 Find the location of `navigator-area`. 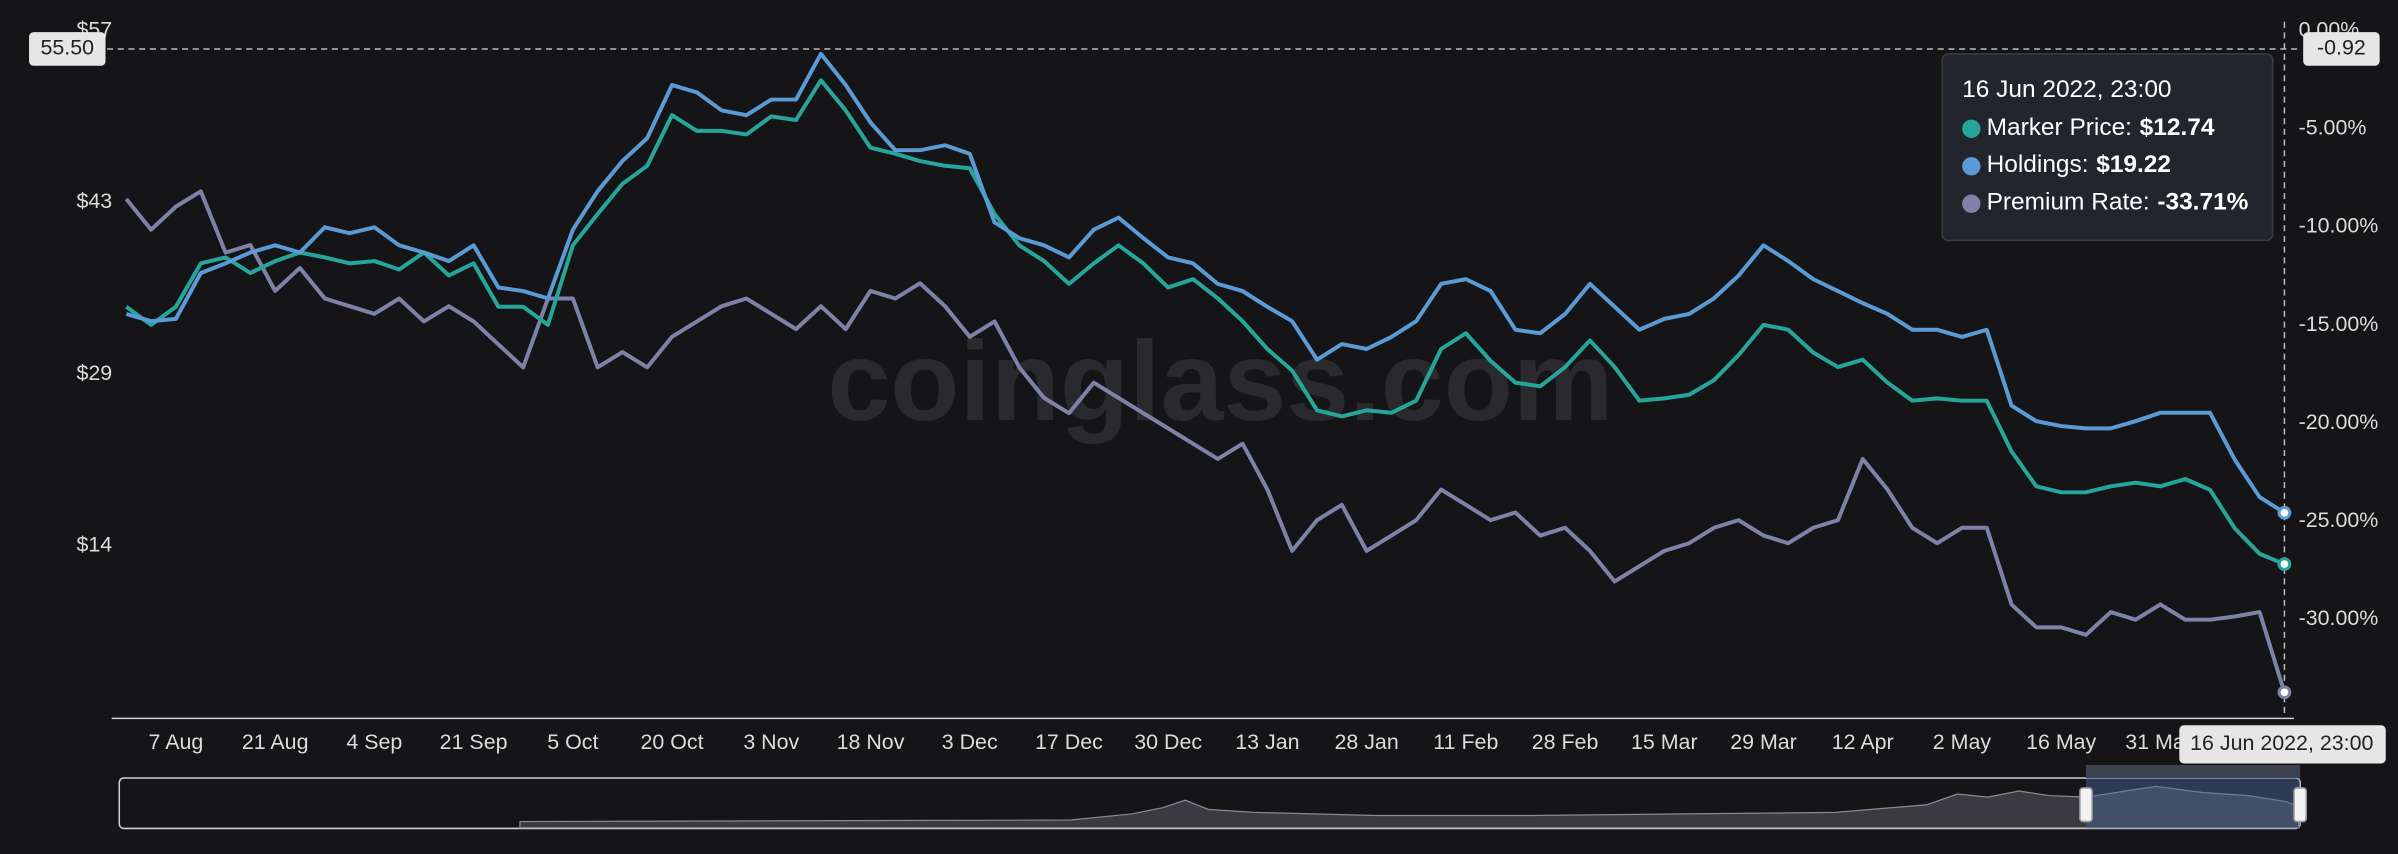

navigator-area is located at coordinates (1409, 807).